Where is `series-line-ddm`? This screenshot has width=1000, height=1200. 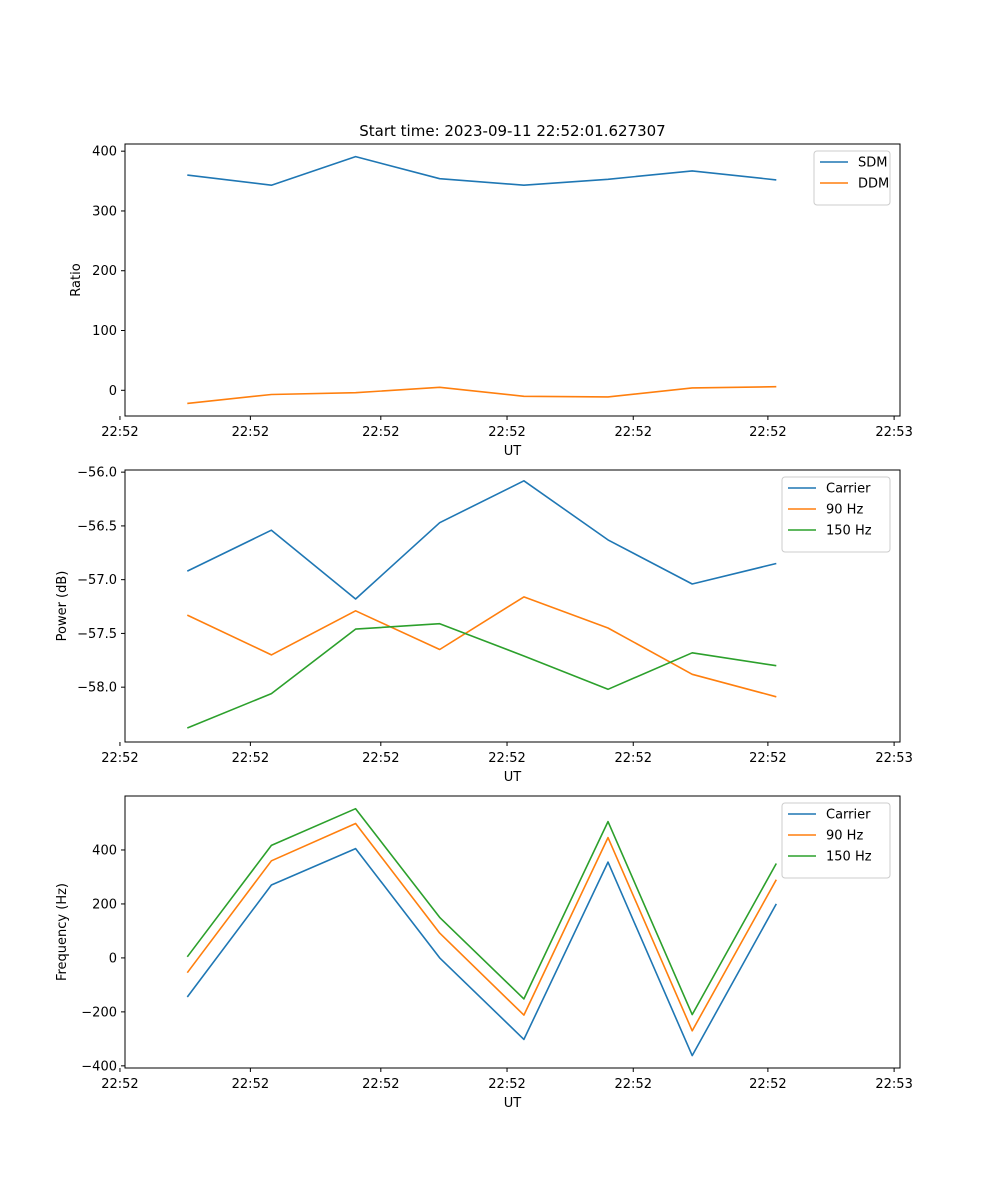 series-line-ddm is located at coordinates (482, 395).